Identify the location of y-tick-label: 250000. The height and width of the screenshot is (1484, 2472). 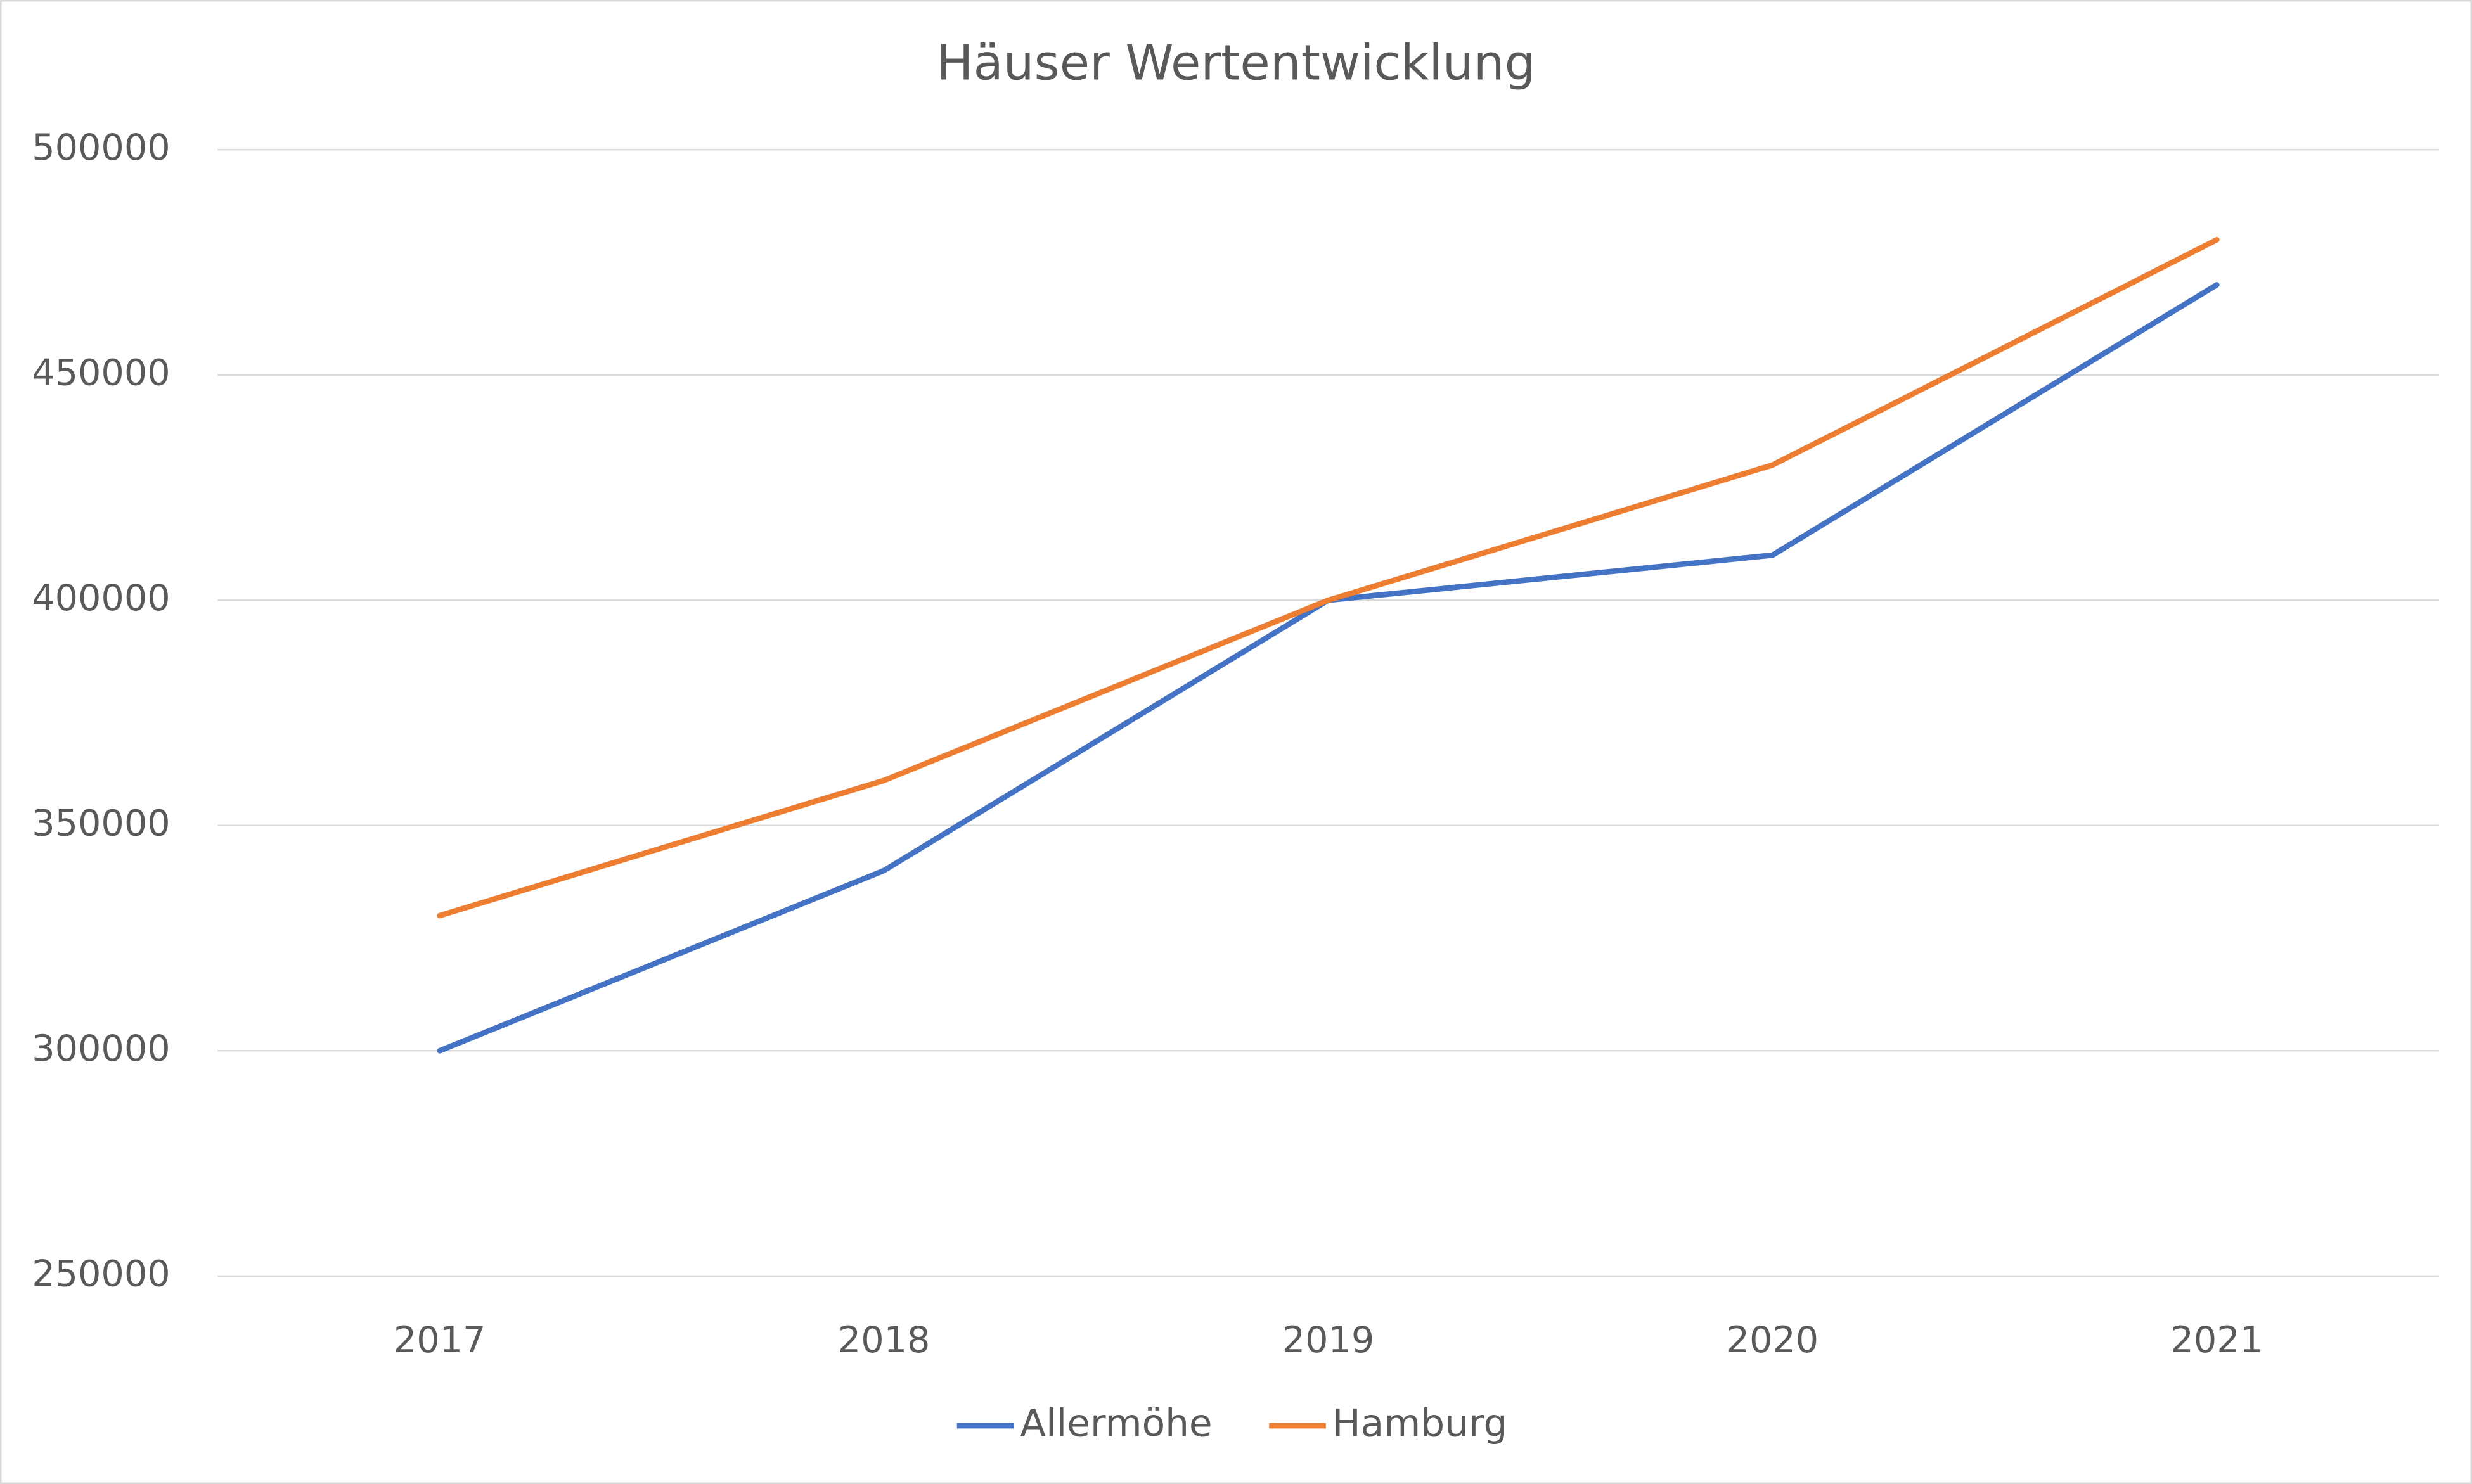
(101, 1274).